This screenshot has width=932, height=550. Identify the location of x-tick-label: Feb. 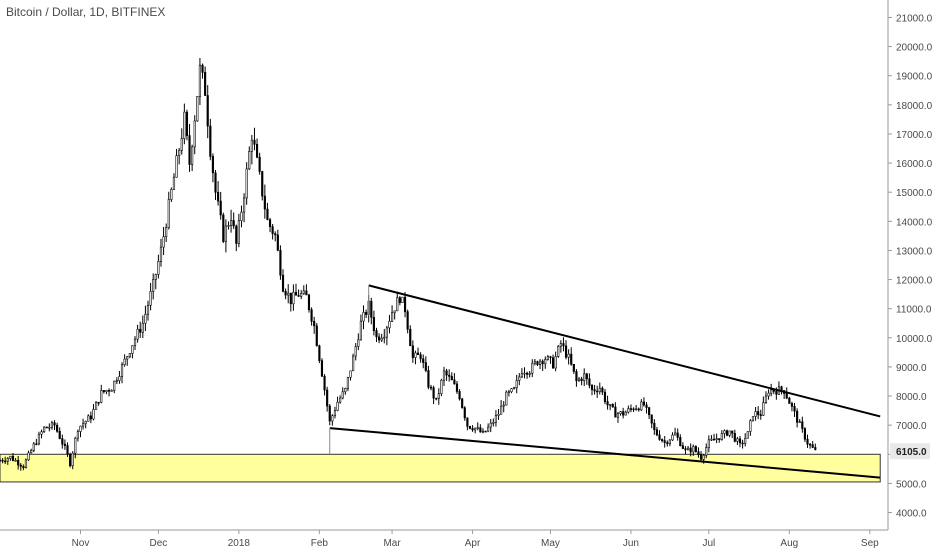
(320, 543).